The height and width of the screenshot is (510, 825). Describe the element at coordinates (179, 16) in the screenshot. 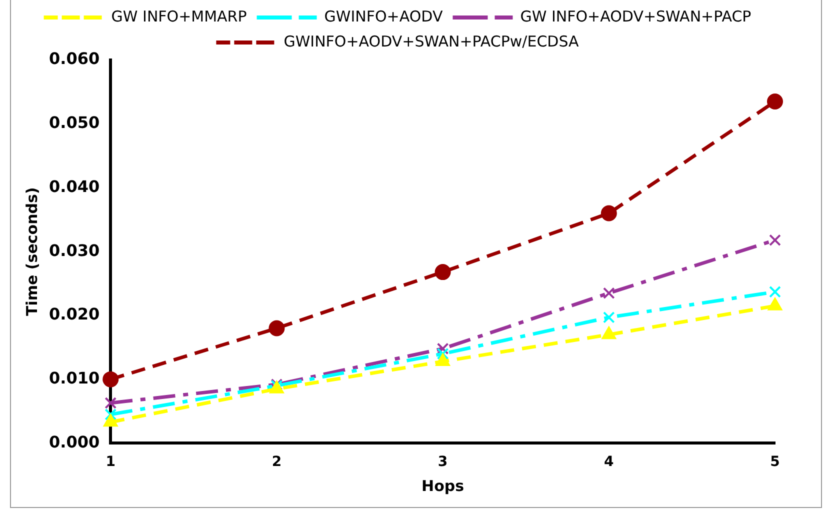

I see `legend-label: GW INFO+MMARP` at that location.